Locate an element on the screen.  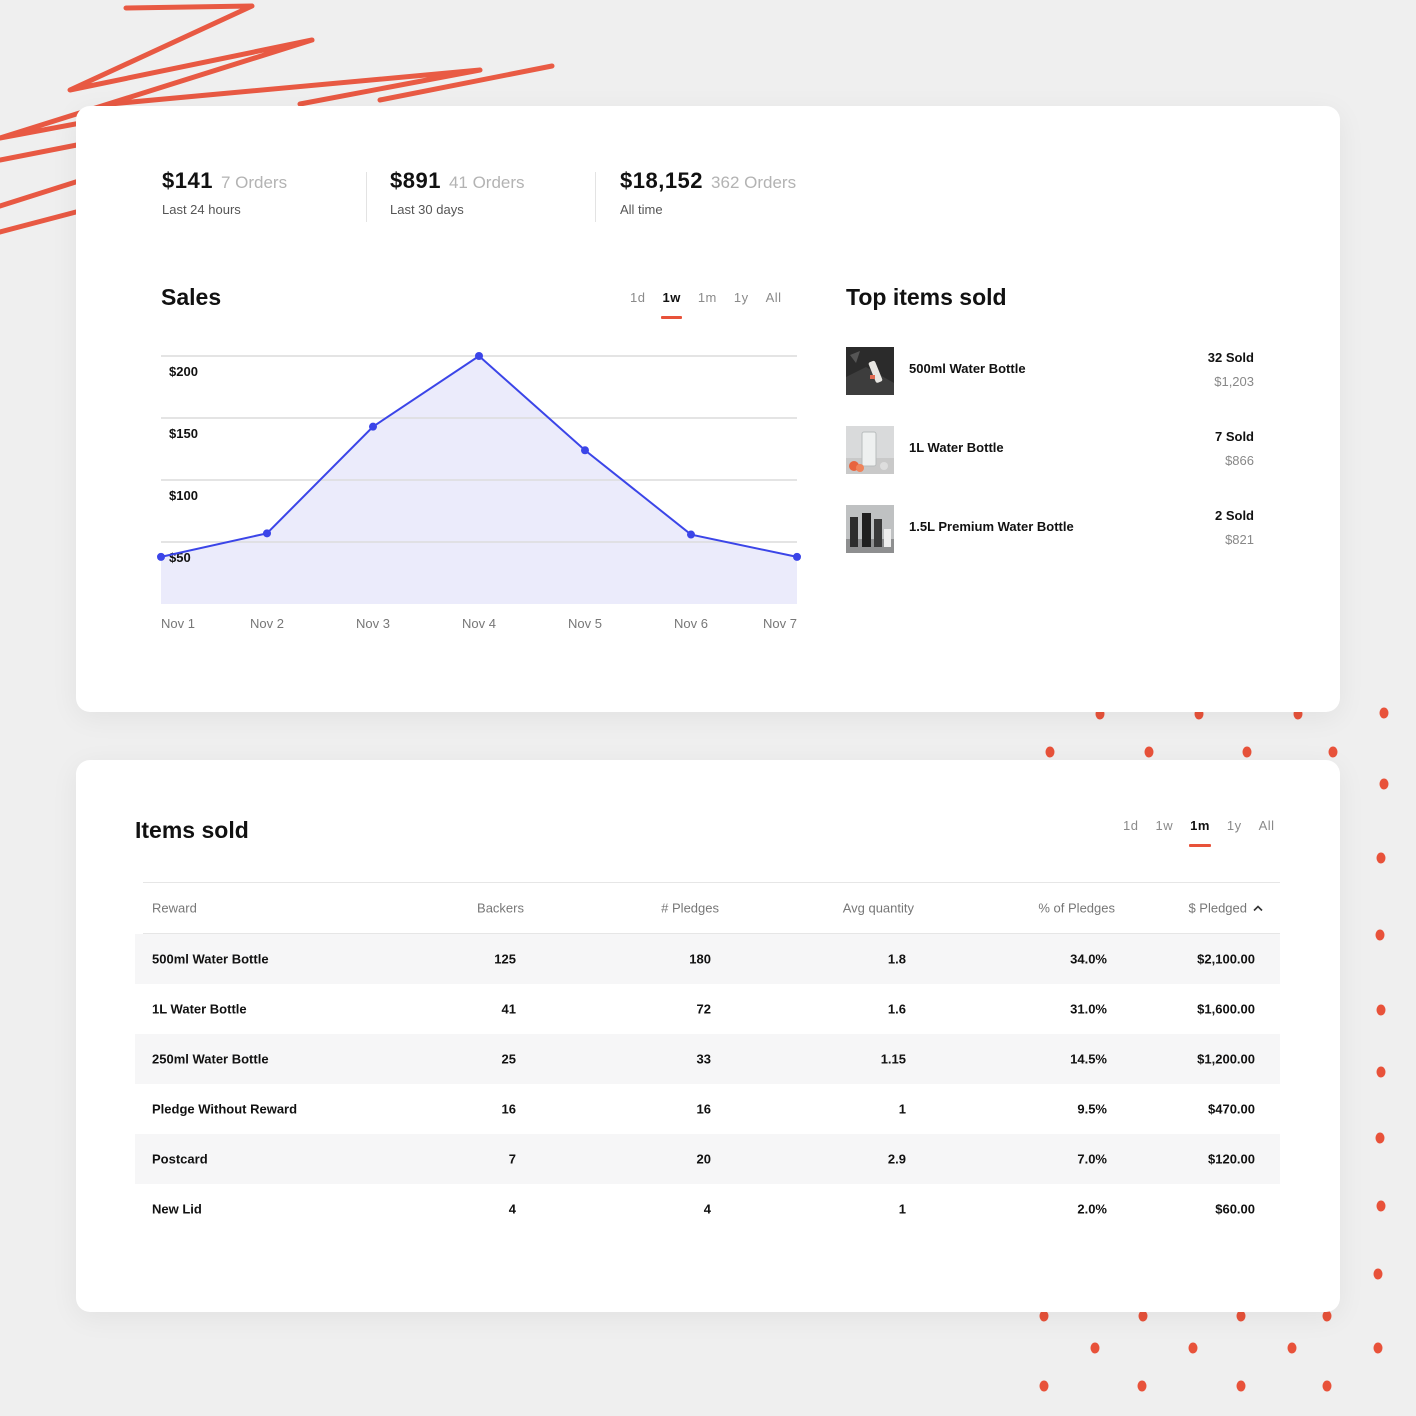
top-item-sold: 2 Sold is located at coordinates (1234, 515).